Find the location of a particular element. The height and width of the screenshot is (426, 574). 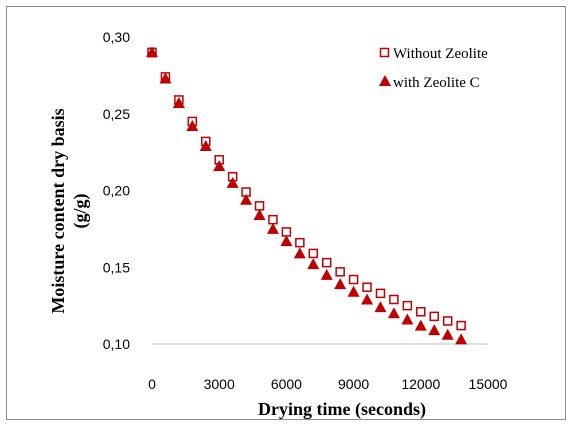

x-tick-label: 9000 is located at coordinates (353, 384).